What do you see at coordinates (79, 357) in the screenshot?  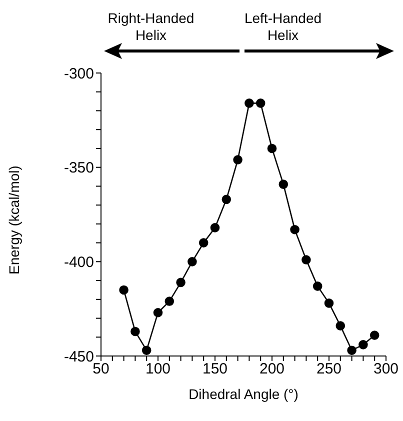 I see `y-tick-label: -450` at bounding box center [79, 357].